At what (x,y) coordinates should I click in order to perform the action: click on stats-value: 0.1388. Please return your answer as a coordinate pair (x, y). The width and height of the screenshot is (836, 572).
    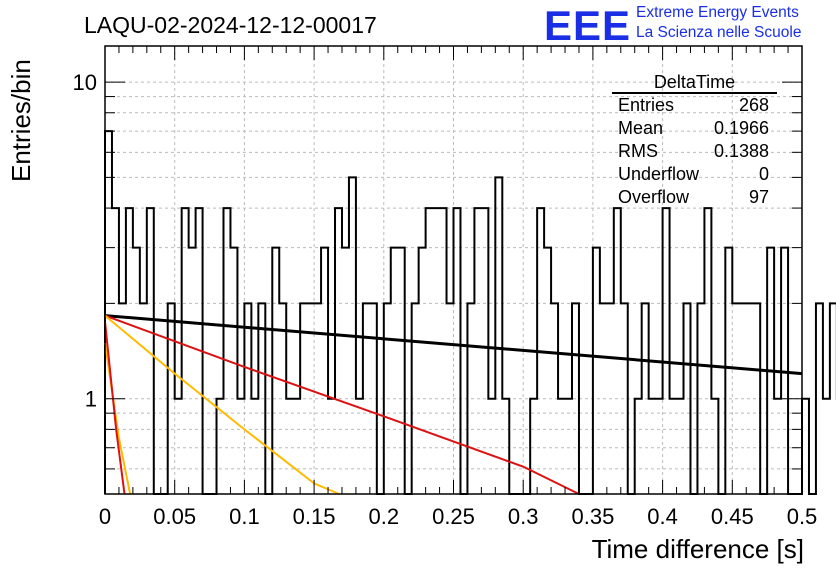
    Looking at the image, I should click on (741, 151).